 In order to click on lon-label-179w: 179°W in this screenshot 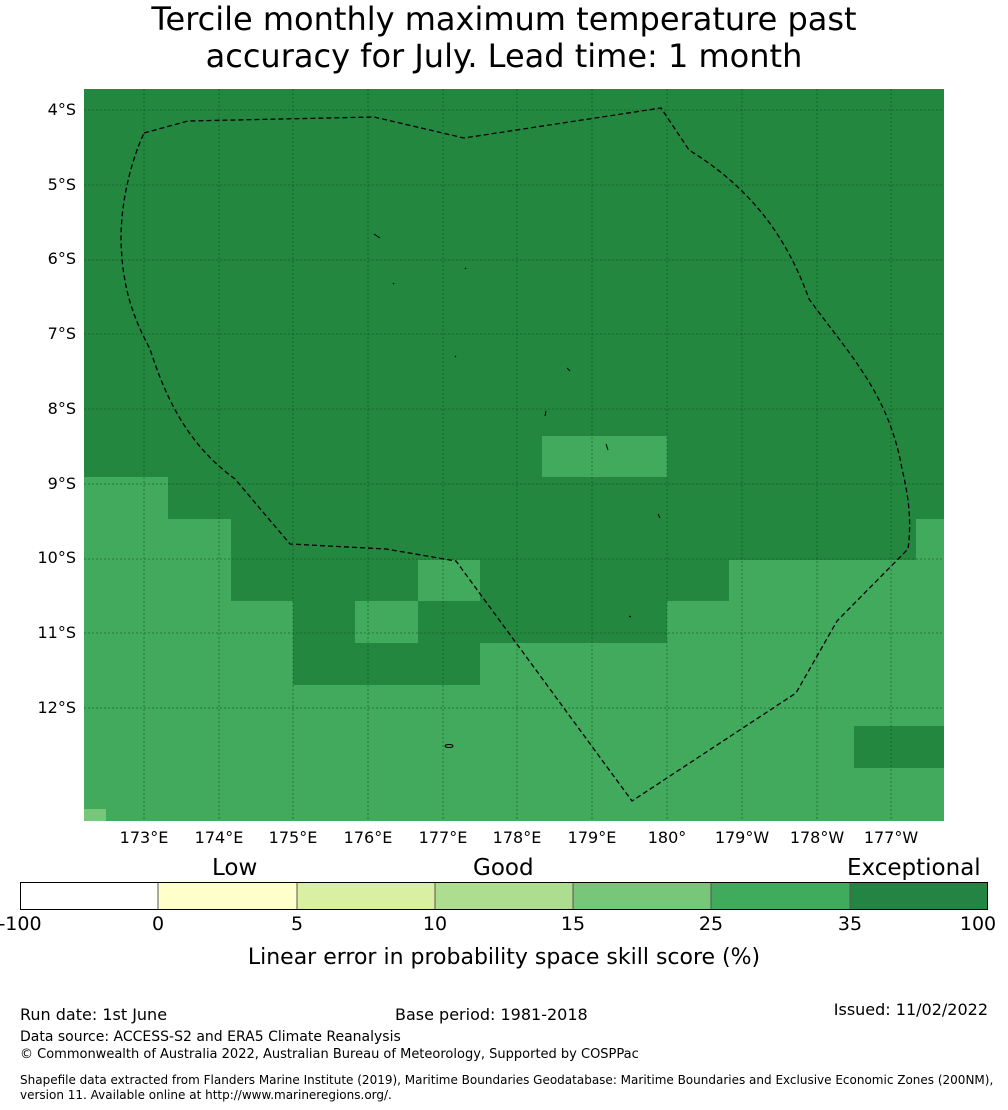, I will do `click(742, 837)`.